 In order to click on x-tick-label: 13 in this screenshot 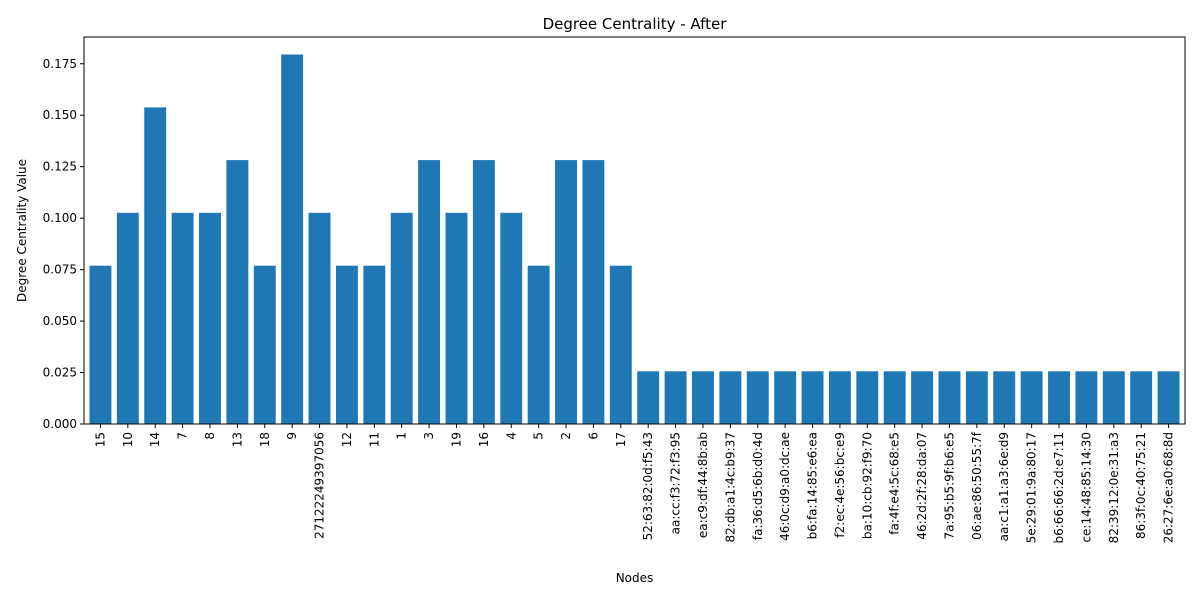, I will do `click(237, 439)`.